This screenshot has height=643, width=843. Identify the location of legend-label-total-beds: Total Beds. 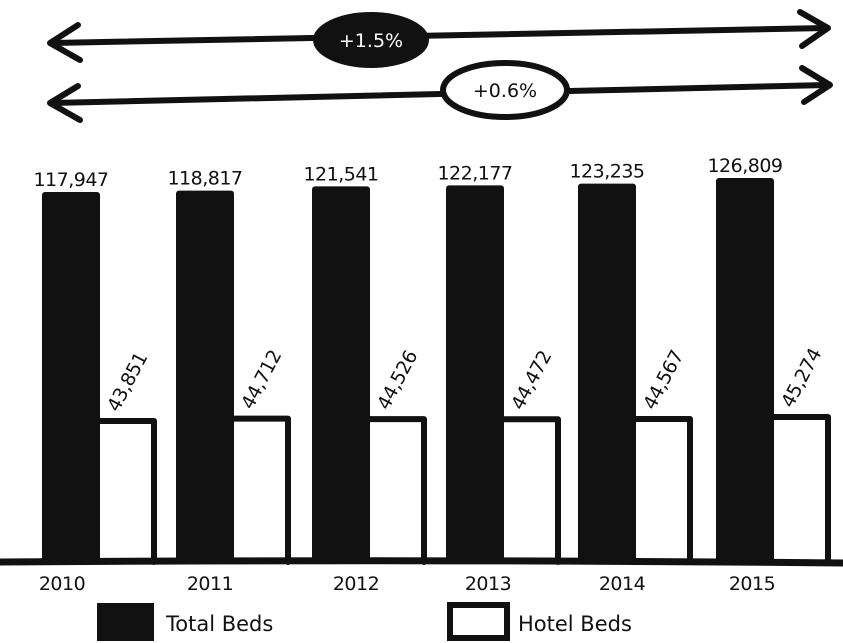
(219, 624).